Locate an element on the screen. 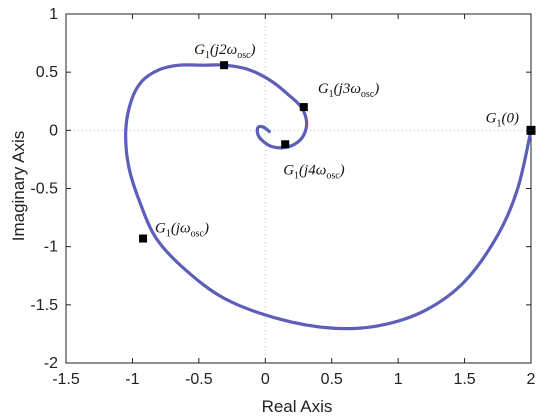 This screenshot has width=550, height=420. y-axis-label: Imaginary Axis is located at coordinates (18, 186).